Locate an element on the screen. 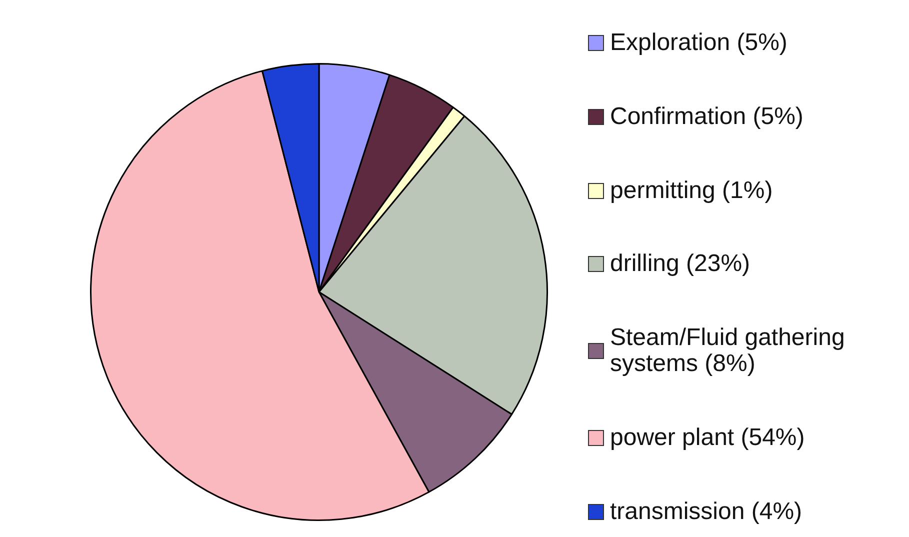 This screenshot has height=537, width=909. legend-label: Exploration (5%) is located at coordinates (699, 42).